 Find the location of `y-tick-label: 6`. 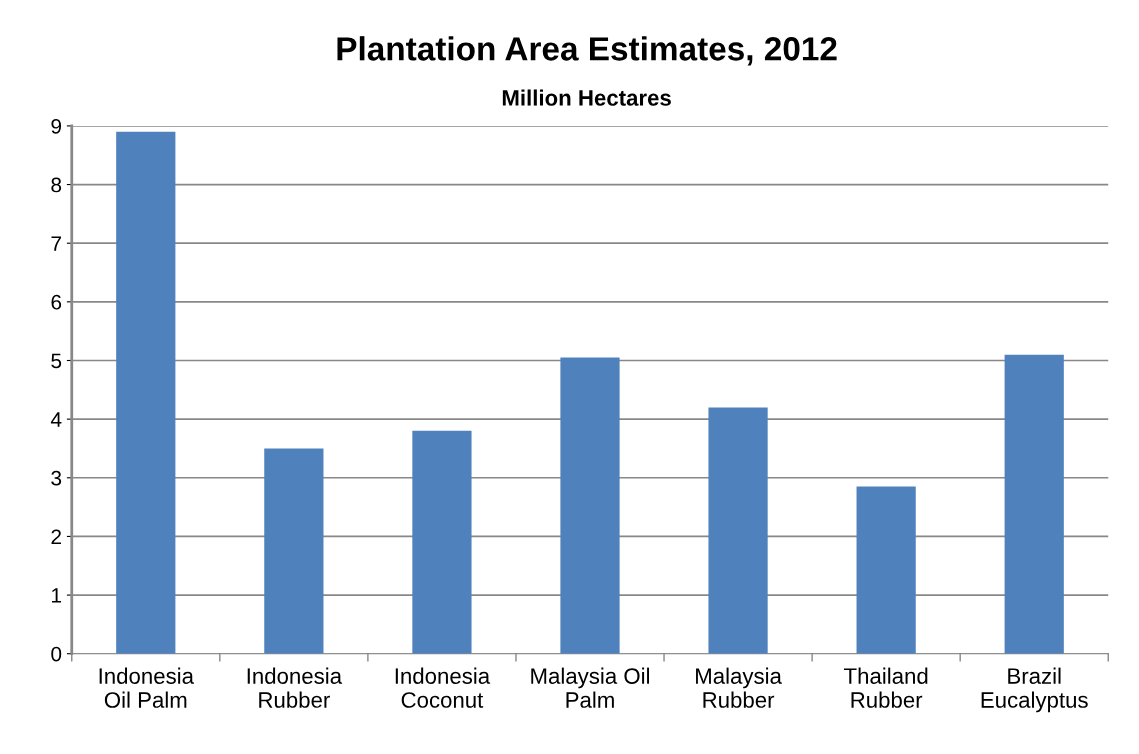

y-tick-label: 6 is located at coordinates (56, 302).